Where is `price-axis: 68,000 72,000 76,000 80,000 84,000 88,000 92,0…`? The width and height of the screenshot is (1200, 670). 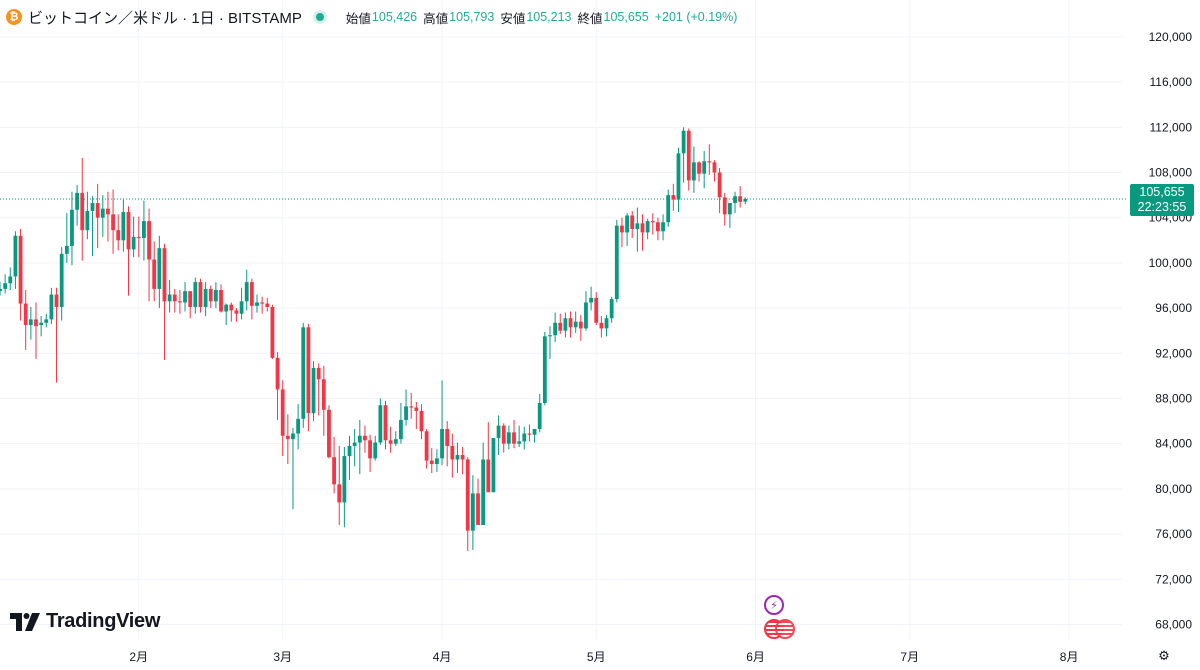 price-axis: 68,000 72,000 76,000 80,000 84,000 88,000 92,0… is located at coordinates (1171, 330).